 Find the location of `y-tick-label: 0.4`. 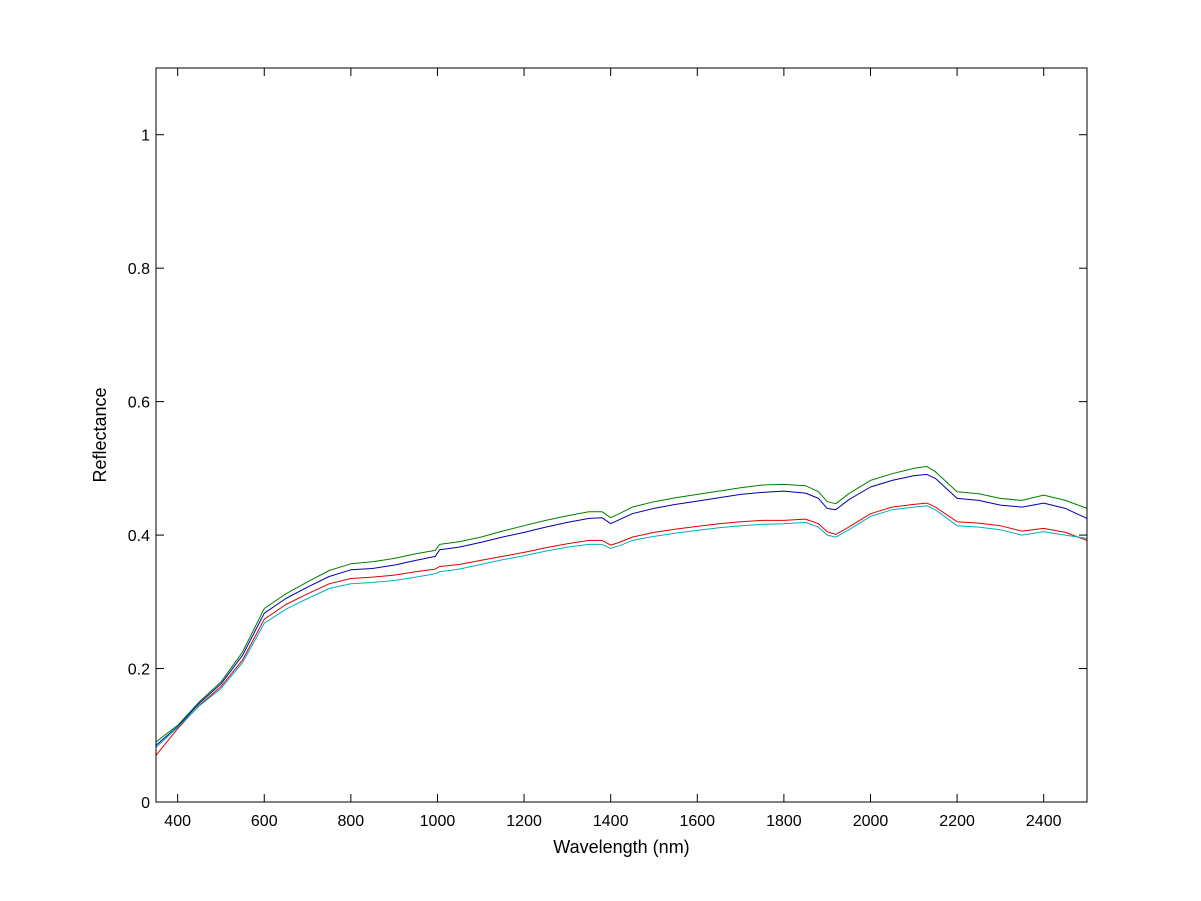

y-tick-label: 0.4 is located at coordinates (139, 536).